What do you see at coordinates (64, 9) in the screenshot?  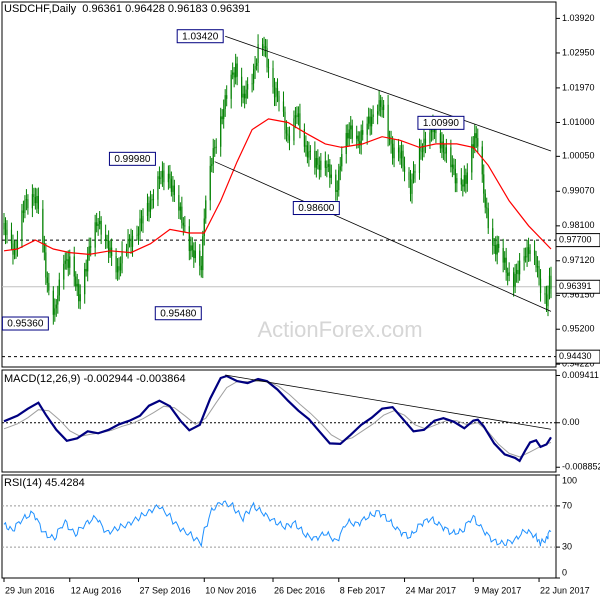 I see `header-timeframe: Daily` at bounding box center [64, 9].